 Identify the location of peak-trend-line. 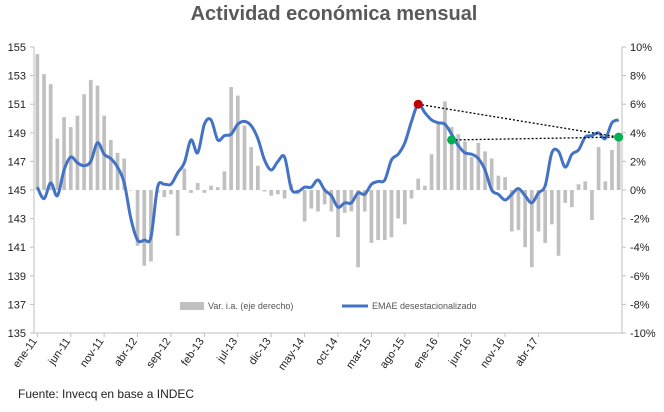
(518, 120).